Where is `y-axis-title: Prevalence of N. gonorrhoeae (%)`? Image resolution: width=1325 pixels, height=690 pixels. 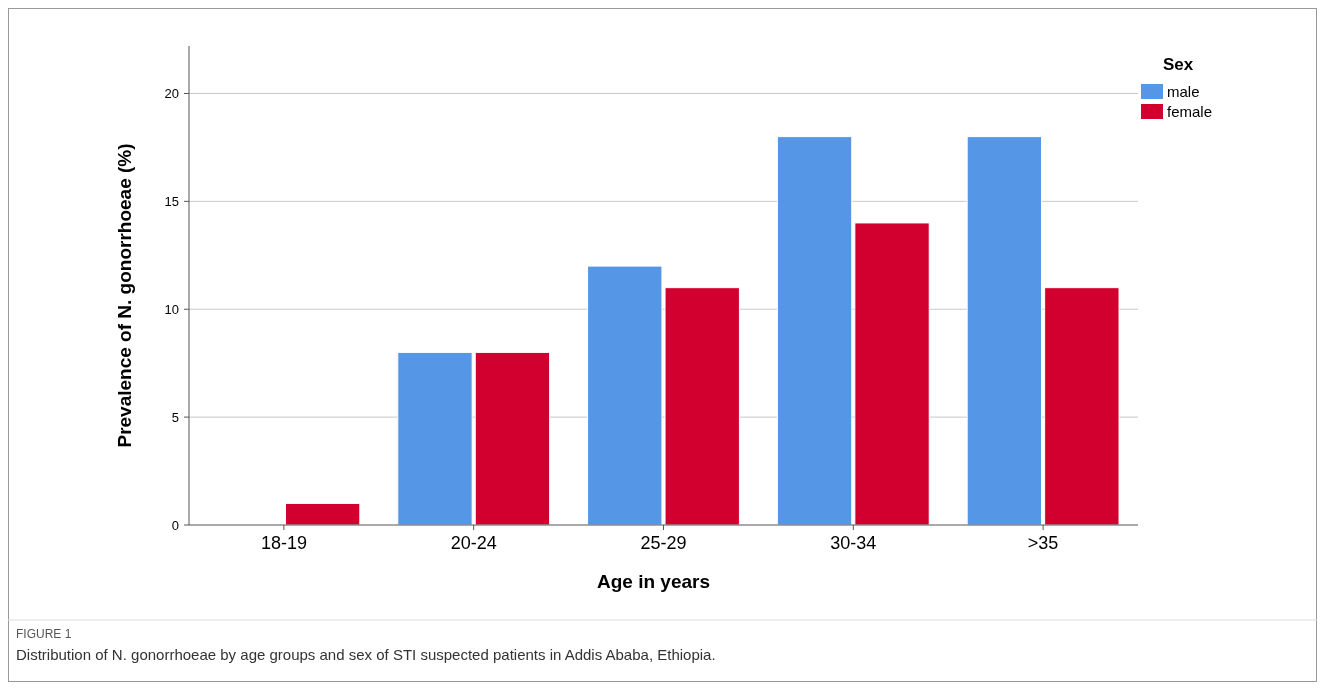 y-axis-title: Prevalence of N. gonorrhoeae (%) is located at coordinates (124, 295).